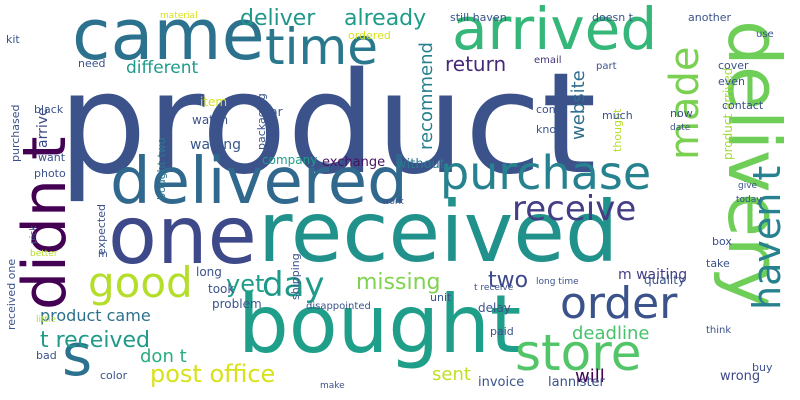 The image size is (800, 400). I want to click on word-receive: receive, so click(574, 209).